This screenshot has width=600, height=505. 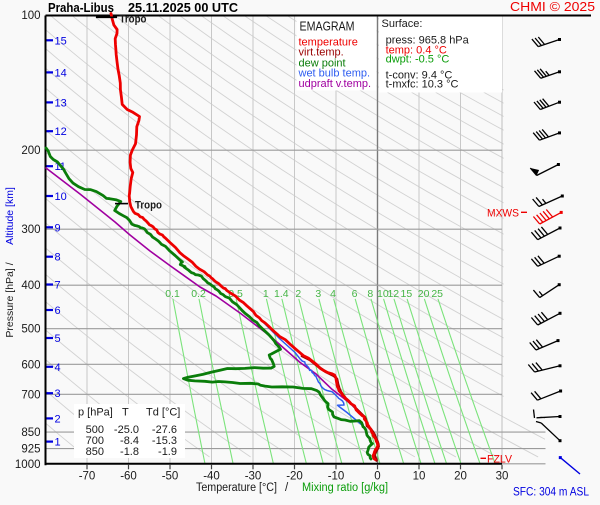 I want to click on svg-text: CHMI © 2025, so click(x=552, y=7).